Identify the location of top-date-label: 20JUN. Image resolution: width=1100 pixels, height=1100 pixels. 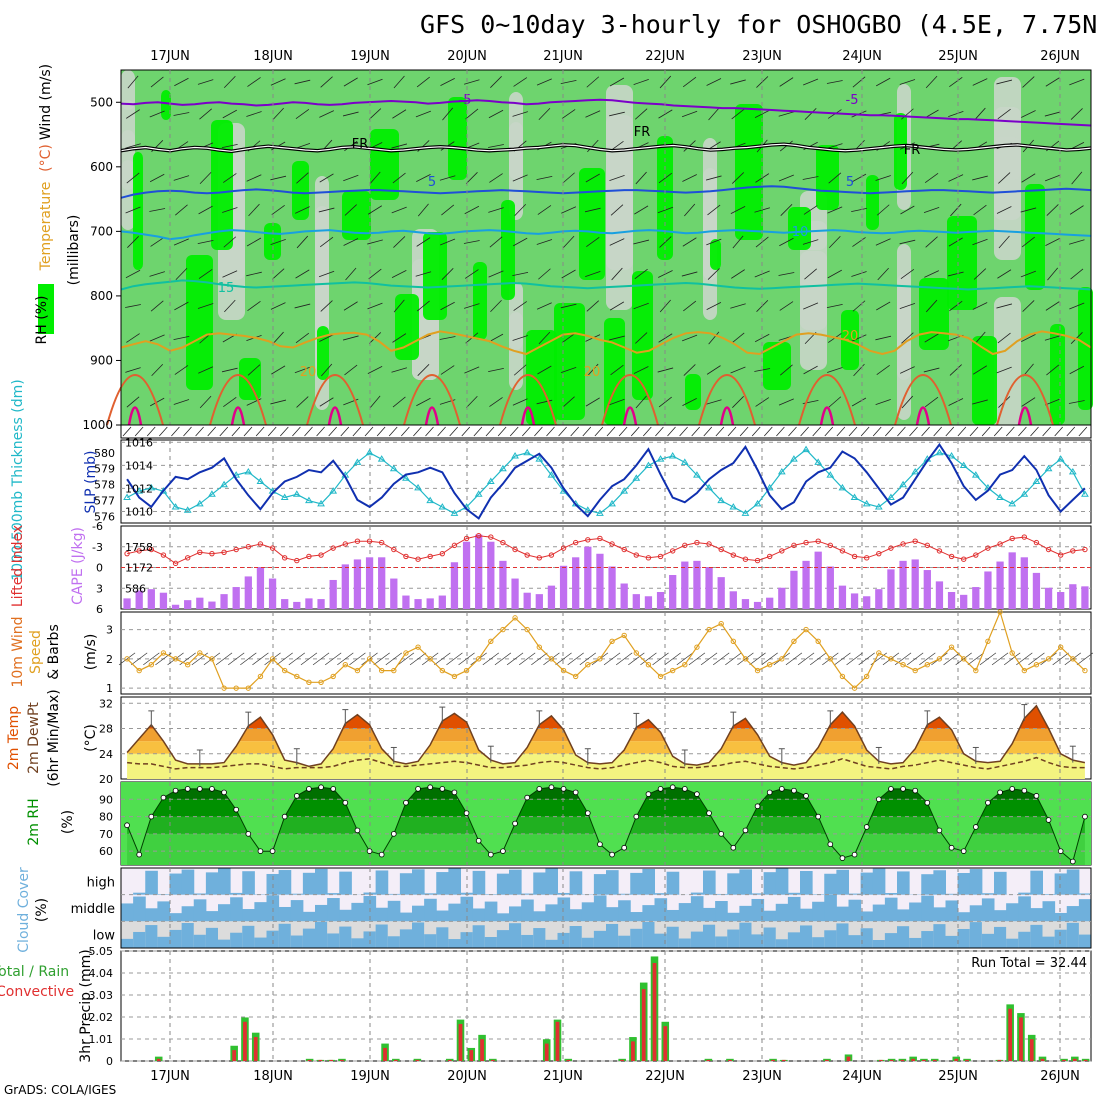
(467, 56).